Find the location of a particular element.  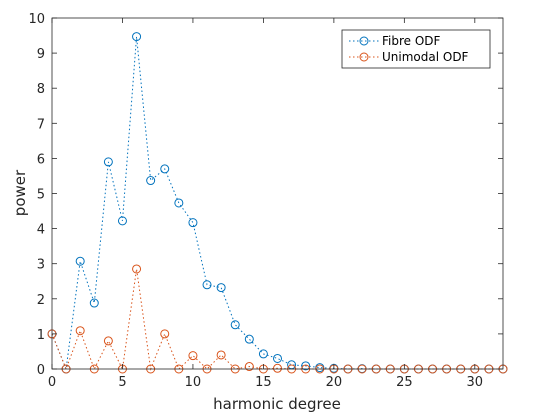

y-tick-label: 8 is located at coordinates (41, 89).